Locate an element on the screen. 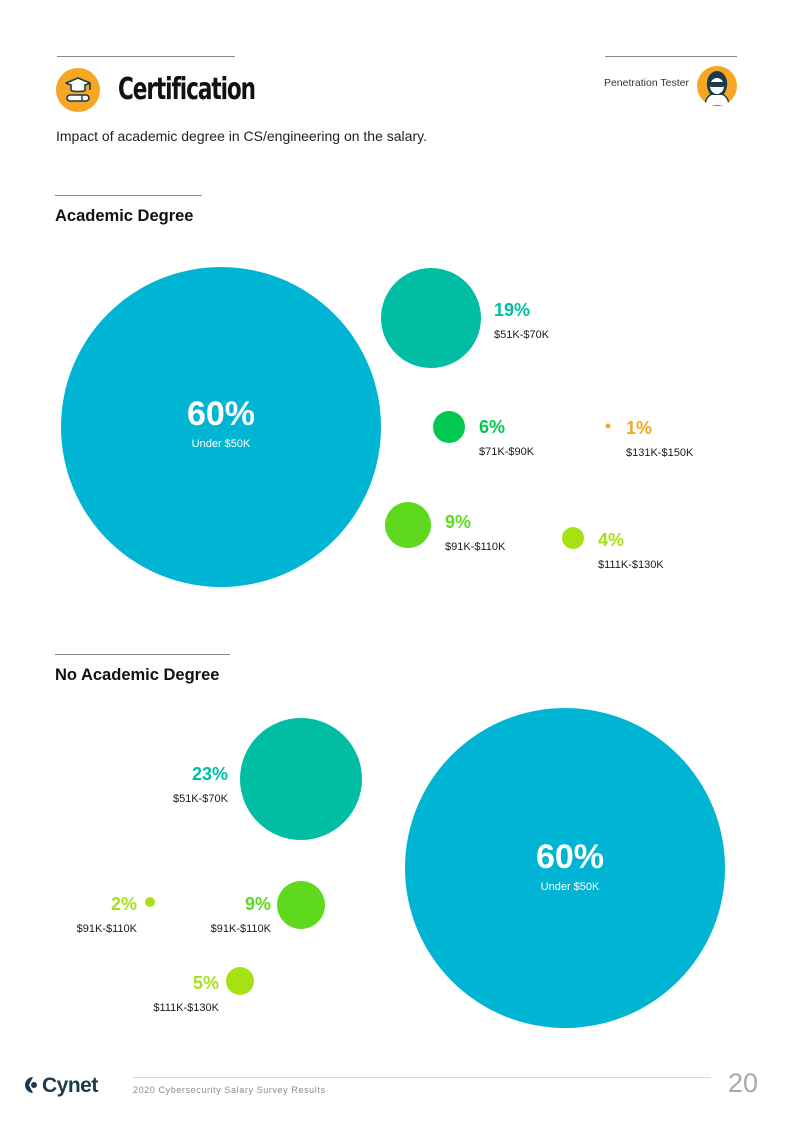  bubble-percent-label: 2% is located at coordinates (124, 904).